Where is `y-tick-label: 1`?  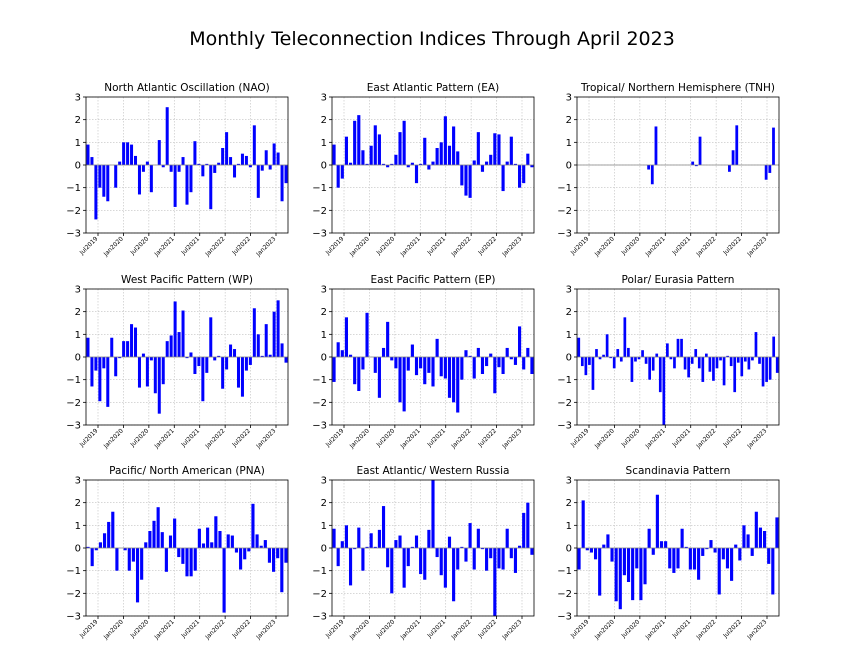
y-tick-label: 1 is located at coordinates (324, 526).